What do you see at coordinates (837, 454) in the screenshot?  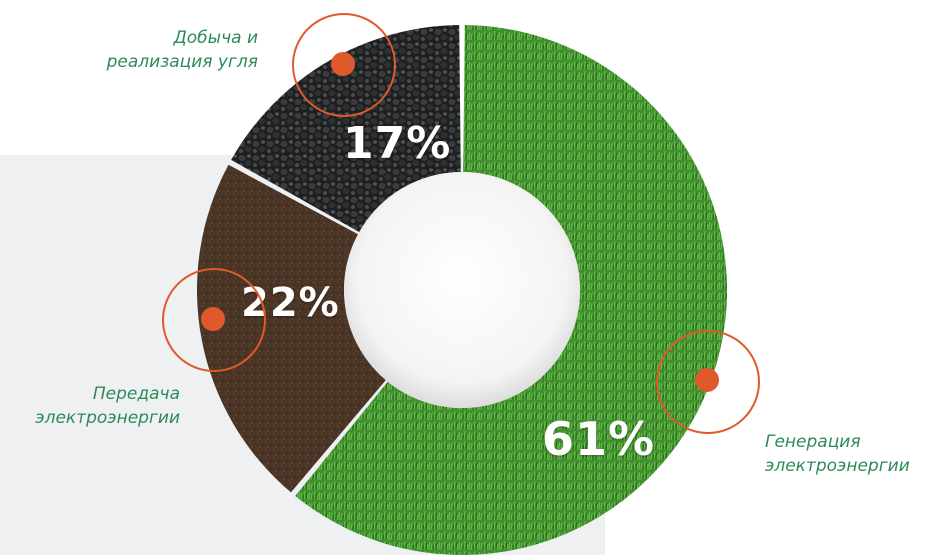 I see `category-label-generation: Генерация электроэнергии` at bounding box center [837, 454].